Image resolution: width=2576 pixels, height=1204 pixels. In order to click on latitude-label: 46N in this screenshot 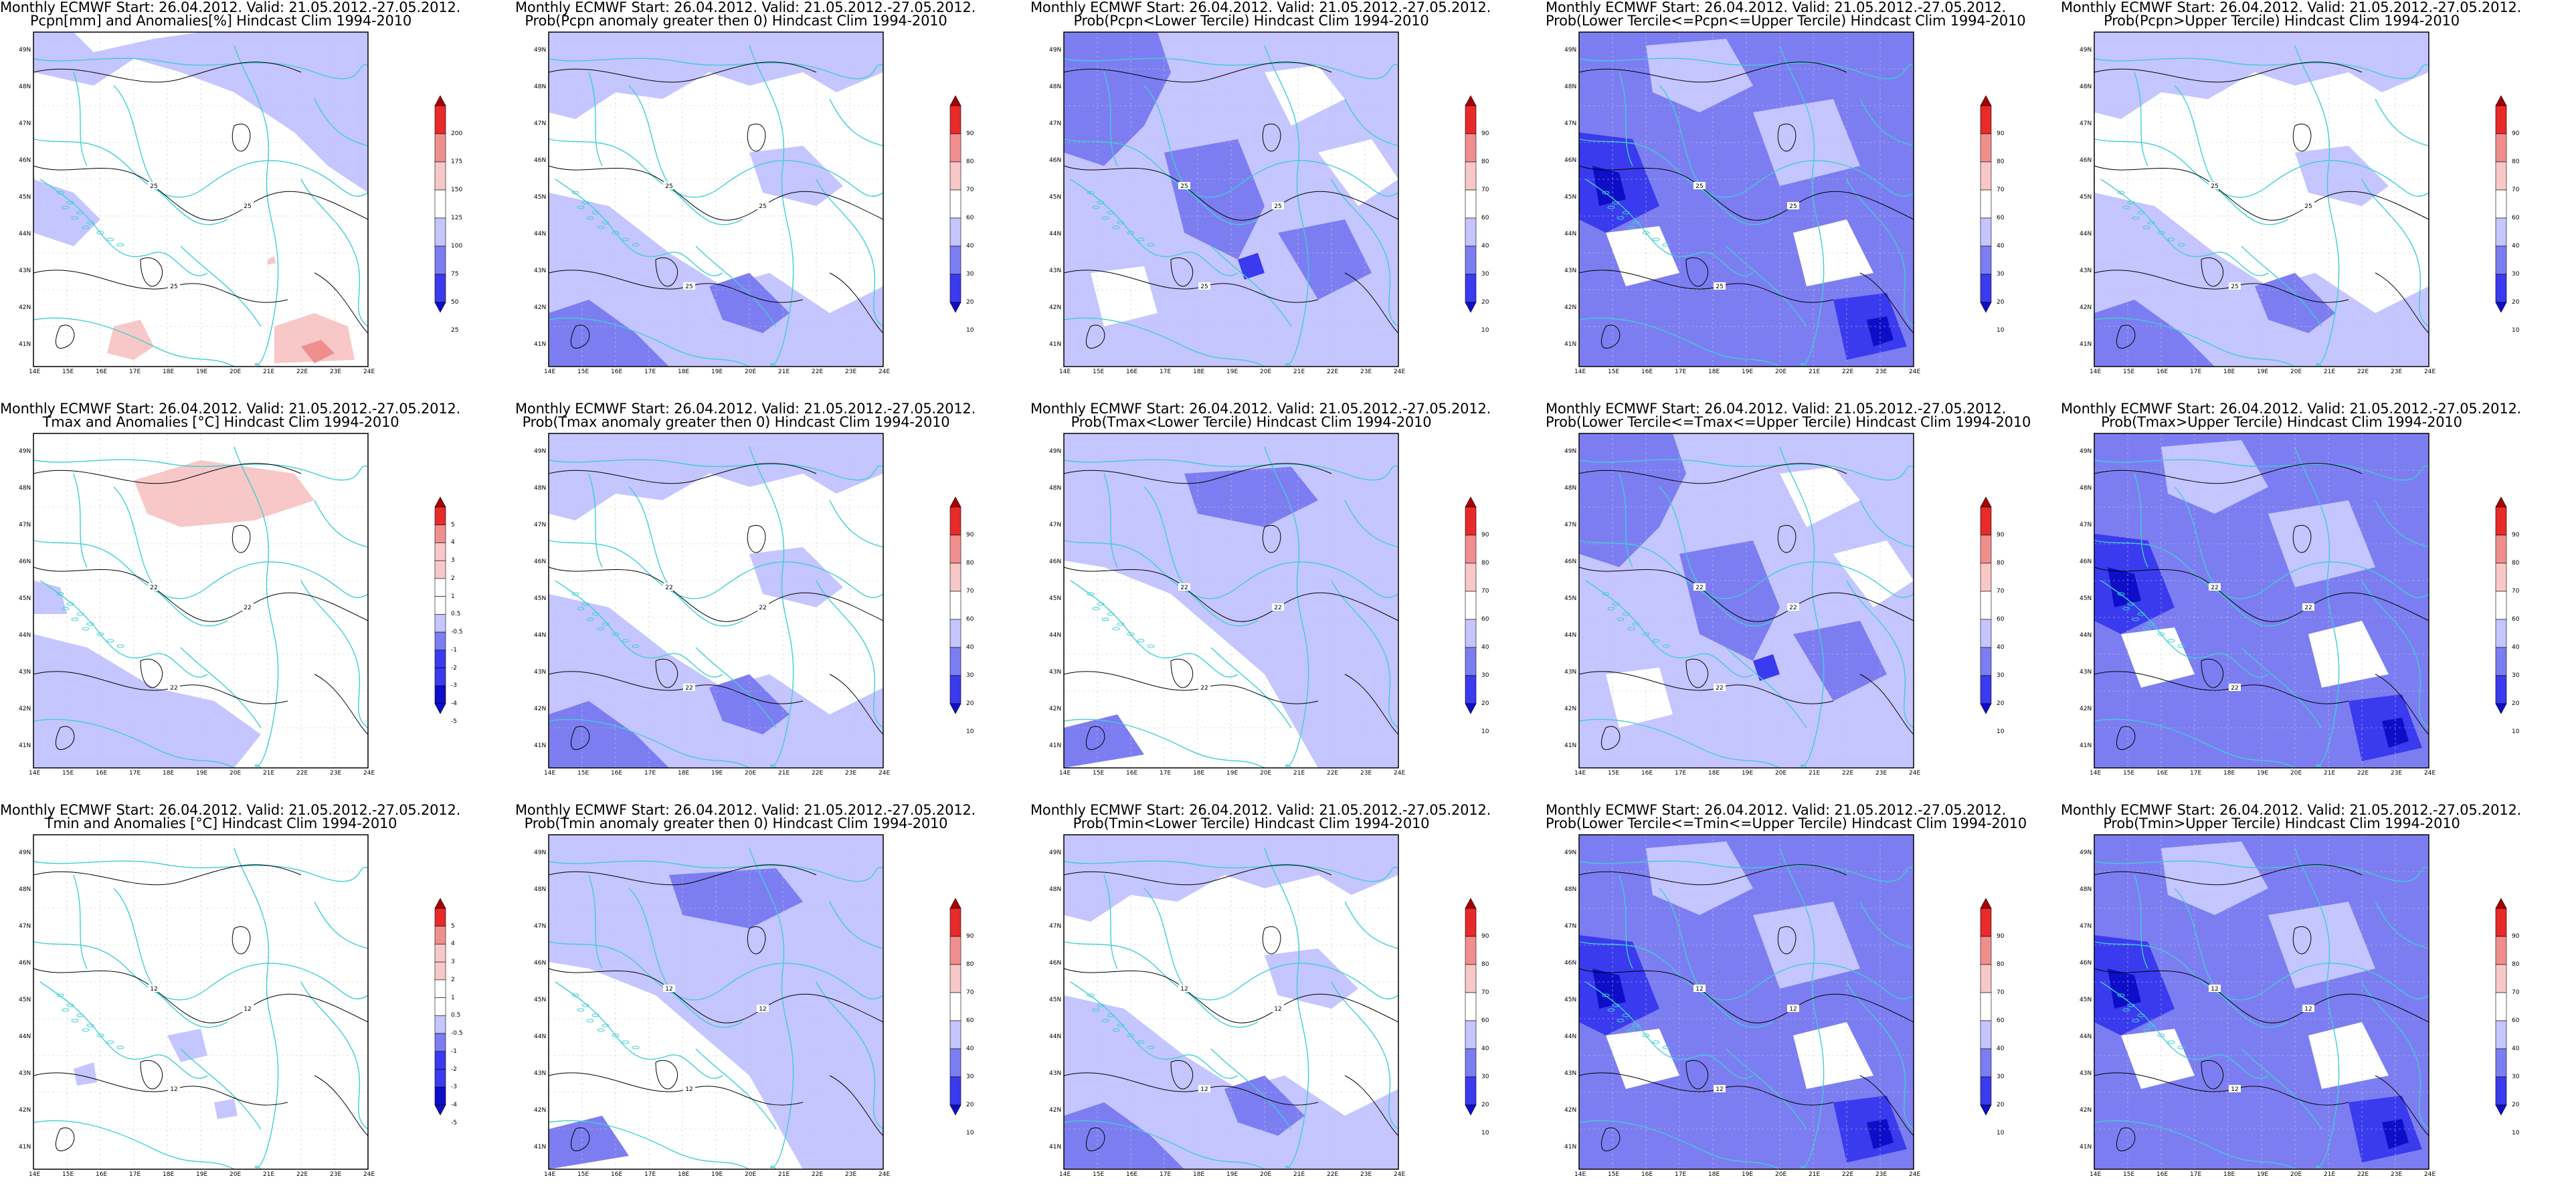, I will do `click(2086, 562)`.